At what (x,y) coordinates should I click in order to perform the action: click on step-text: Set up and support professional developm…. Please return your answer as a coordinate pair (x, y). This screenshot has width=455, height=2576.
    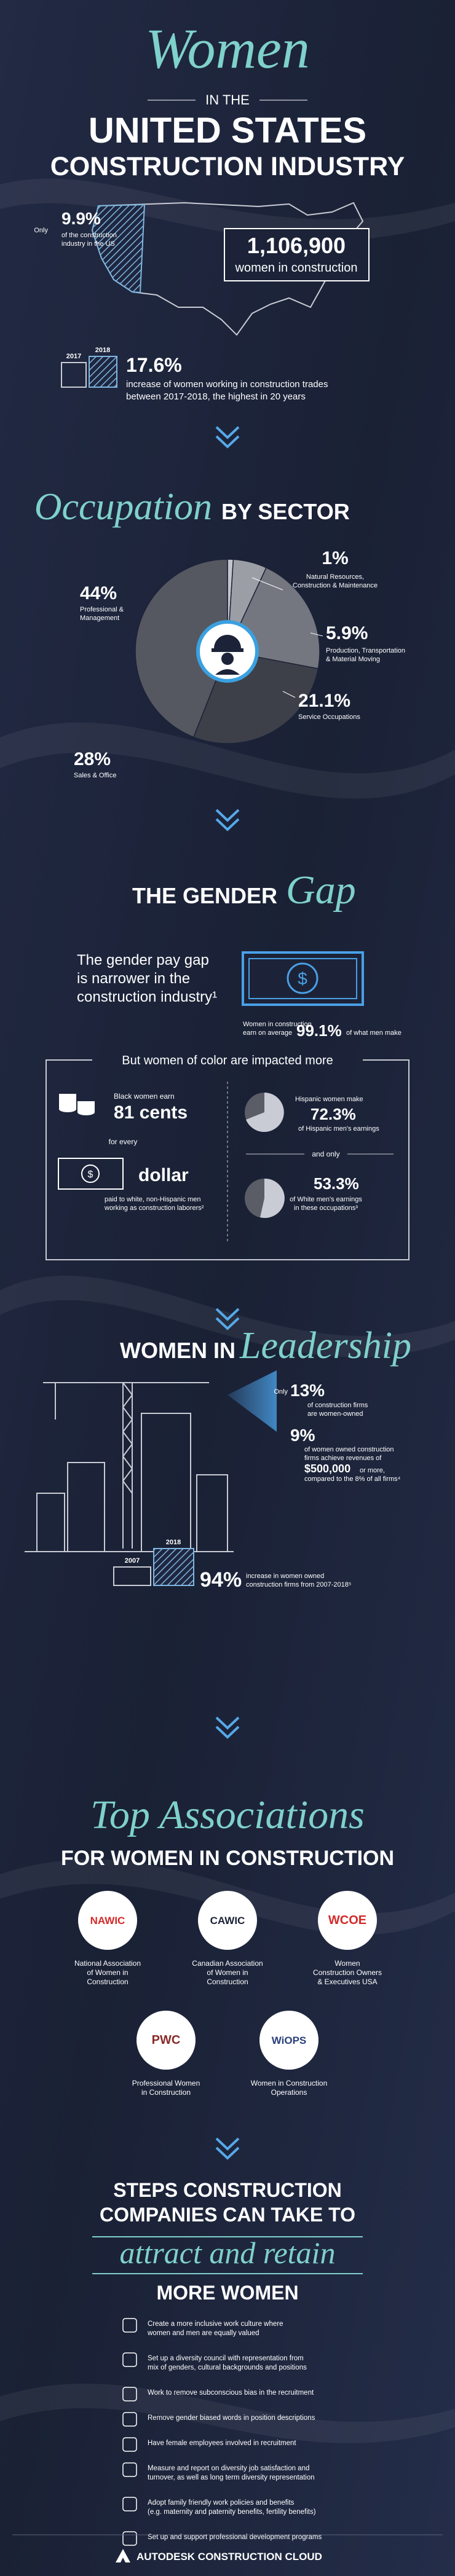
    Looking at the image, I should click on (235, 2537).